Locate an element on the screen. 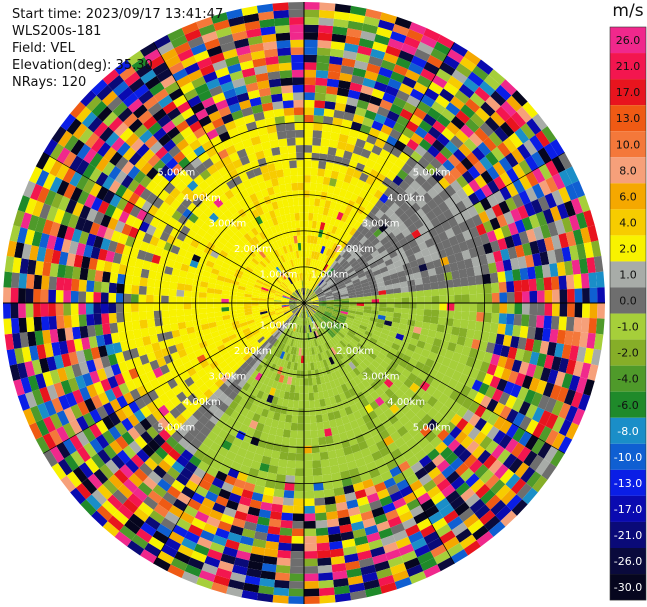 This screenshot has height=607, width=647. colorbar-label: 10.0 is located at coordinates (628, 144).